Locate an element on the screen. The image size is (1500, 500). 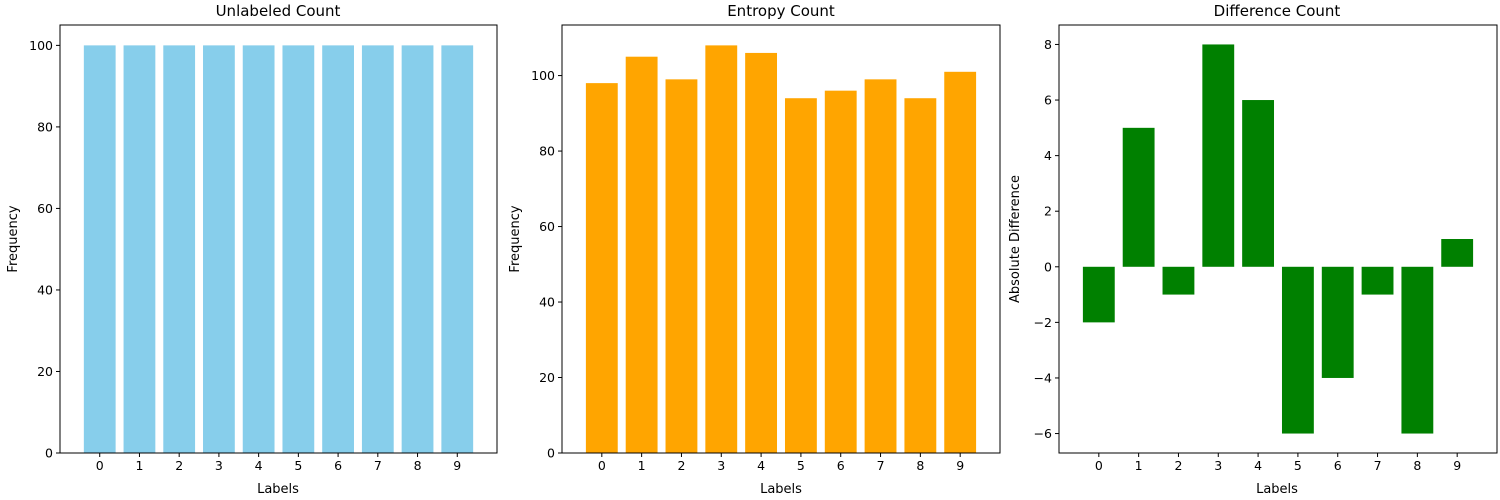
y-tick-label: −6 is located at coordinates (1043, 433).